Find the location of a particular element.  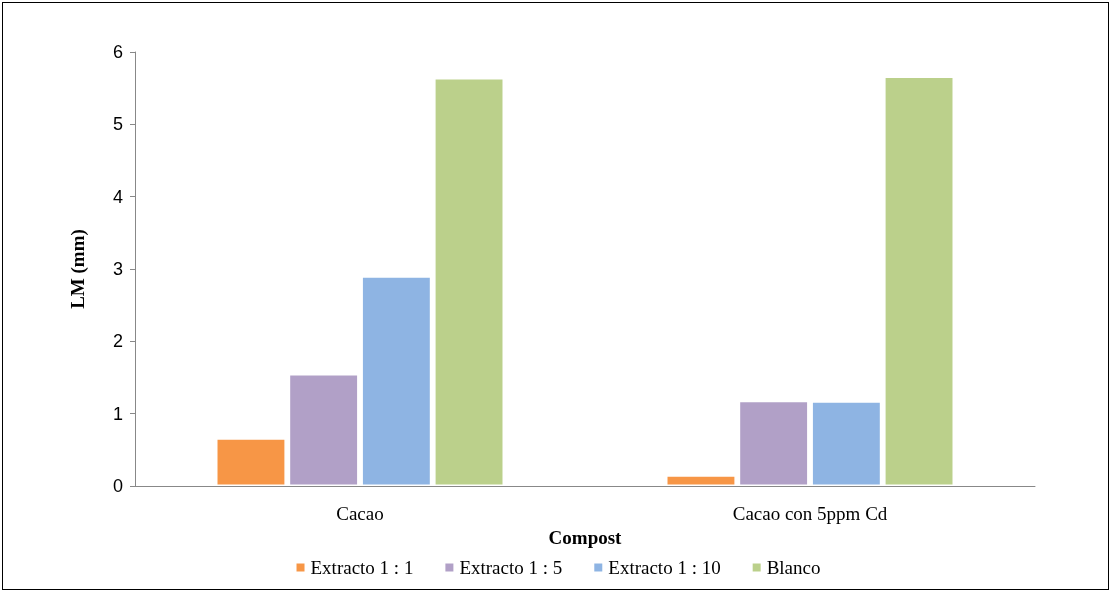

legend-label: Extracto 1 : 5 is located at coordinates (511, 567).